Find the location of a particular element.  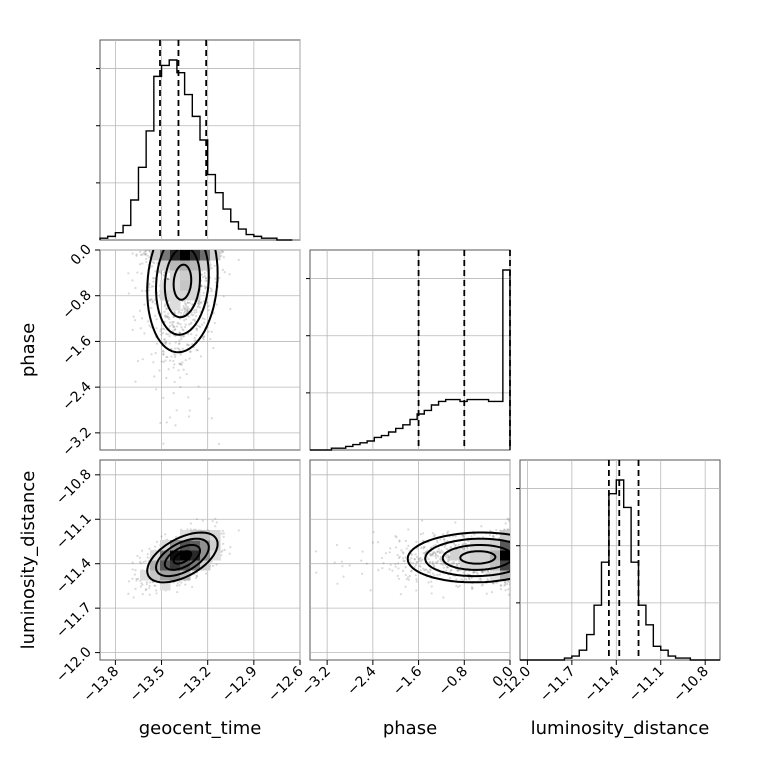

x-tick-label: −13.8 is located at coordinates (102, 685).